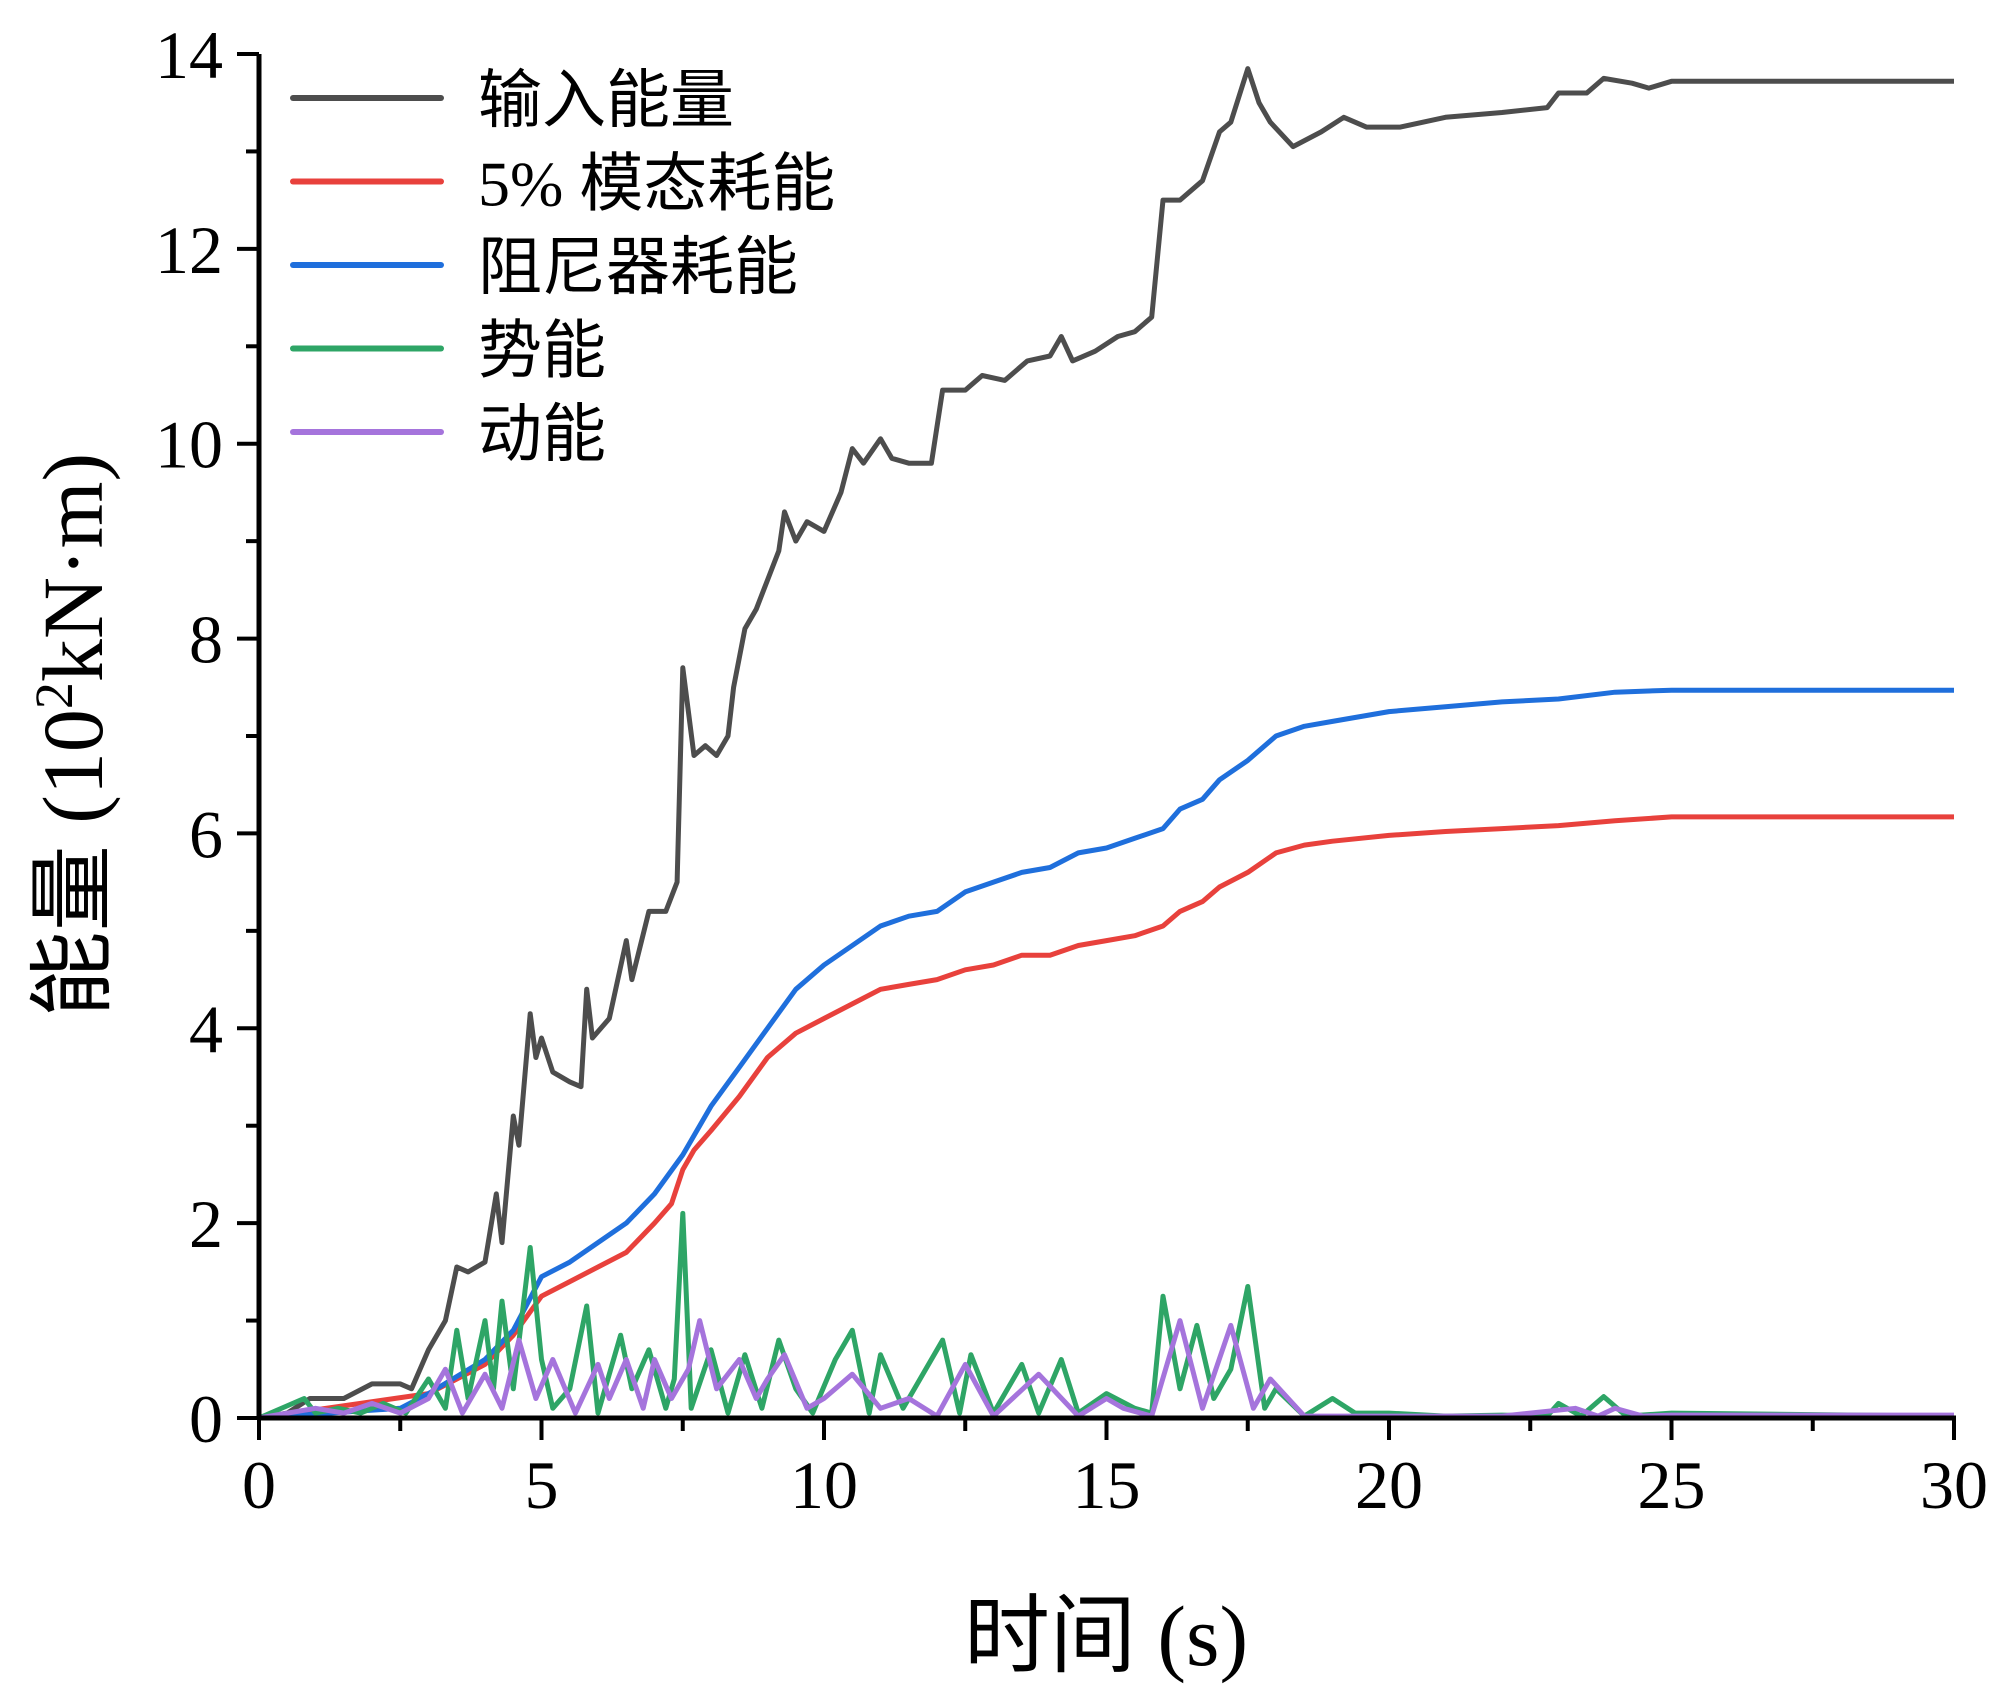 Image resolution: width=2000 pixels, height=1692 pixels. What do you see at coordinates (189, 55) in the screenshot?
I see `y-tick-label: 14` at bounding box center [189, 55].